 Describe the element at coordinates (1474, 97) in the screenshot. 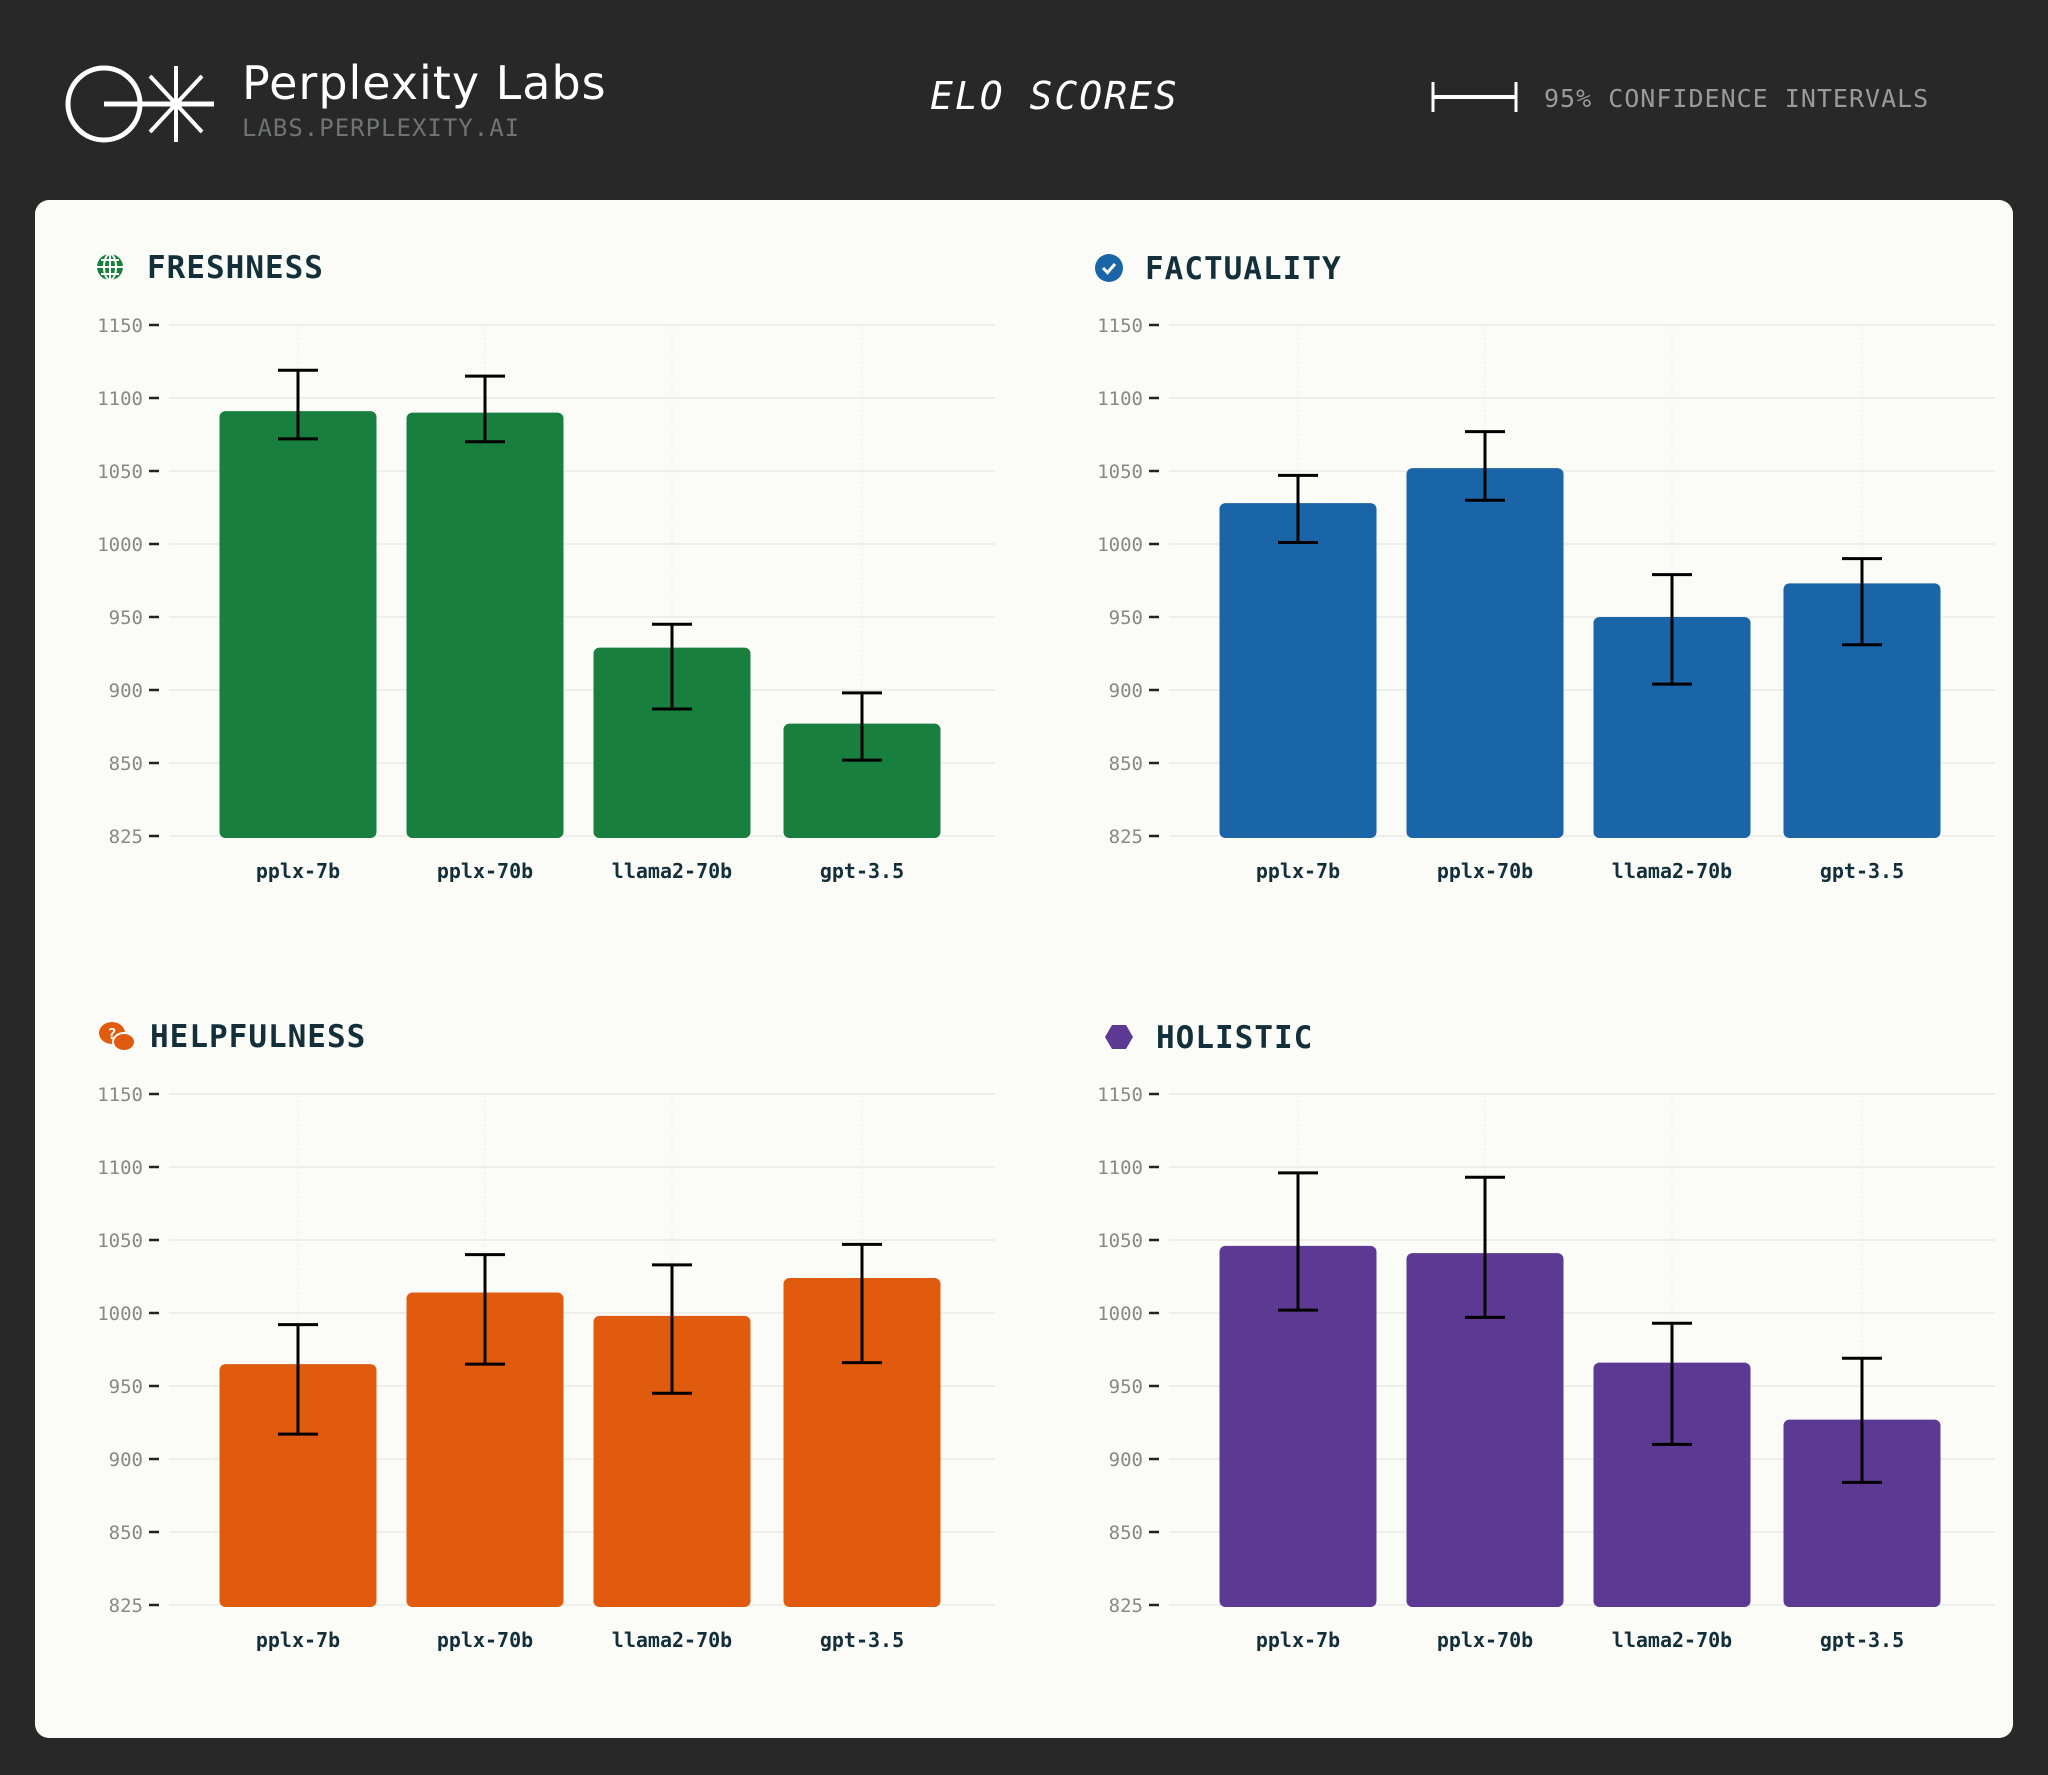

I see `confidence-interval-icon` at that location.